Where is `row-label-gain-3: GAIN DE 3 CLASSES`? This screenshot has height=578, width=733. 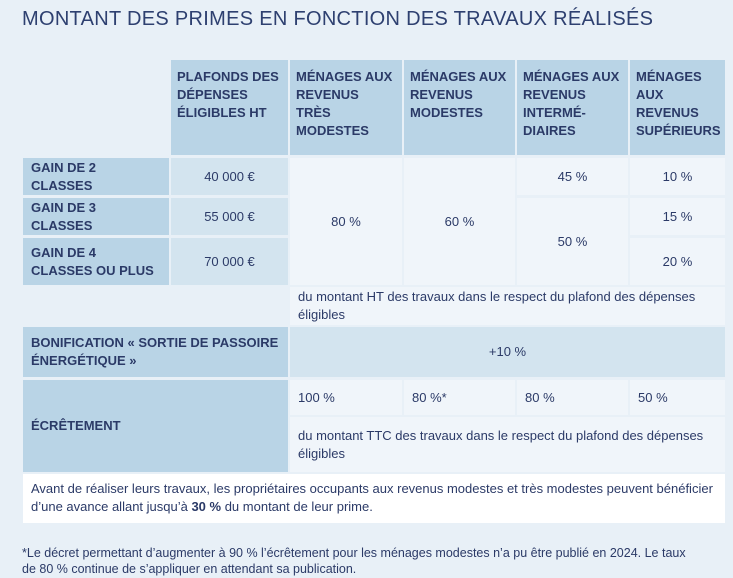
row-label-gain-3: GAIN DE 3 CLASSES is located at coordinates (96, 216).